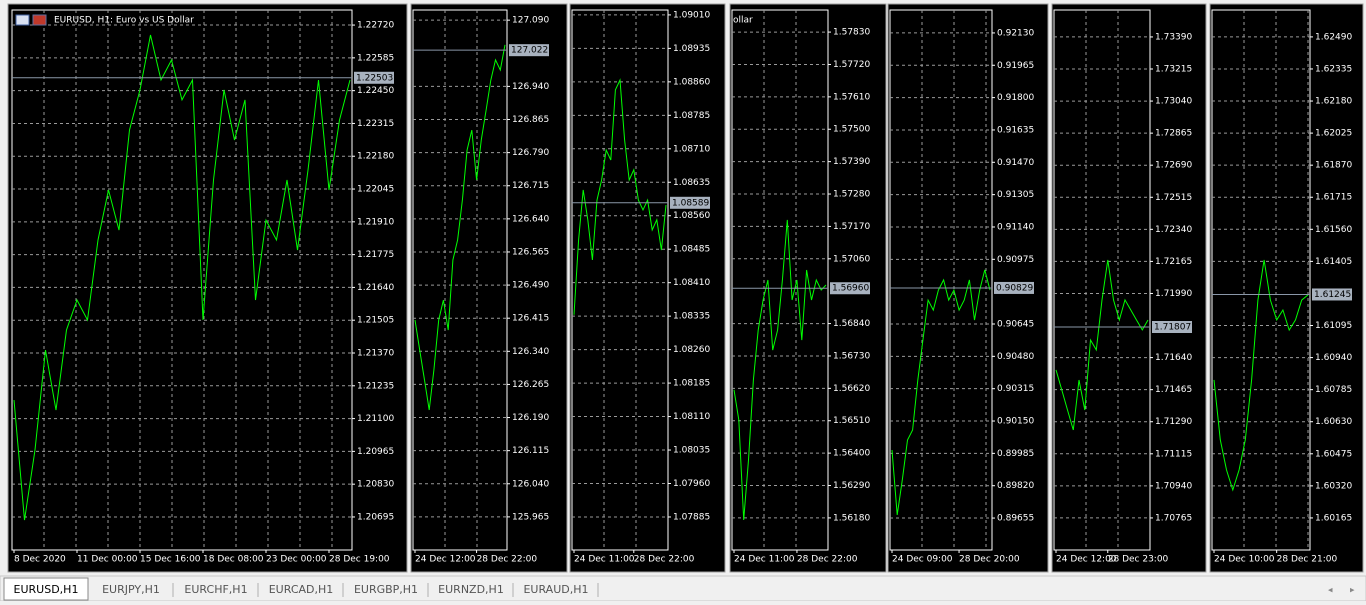 The image size is (1366, 605). What do you see at coordinates (691, 283) in the screenshot?
I see `y-tick-label: 1.08410` at bounding box center [691, 283].